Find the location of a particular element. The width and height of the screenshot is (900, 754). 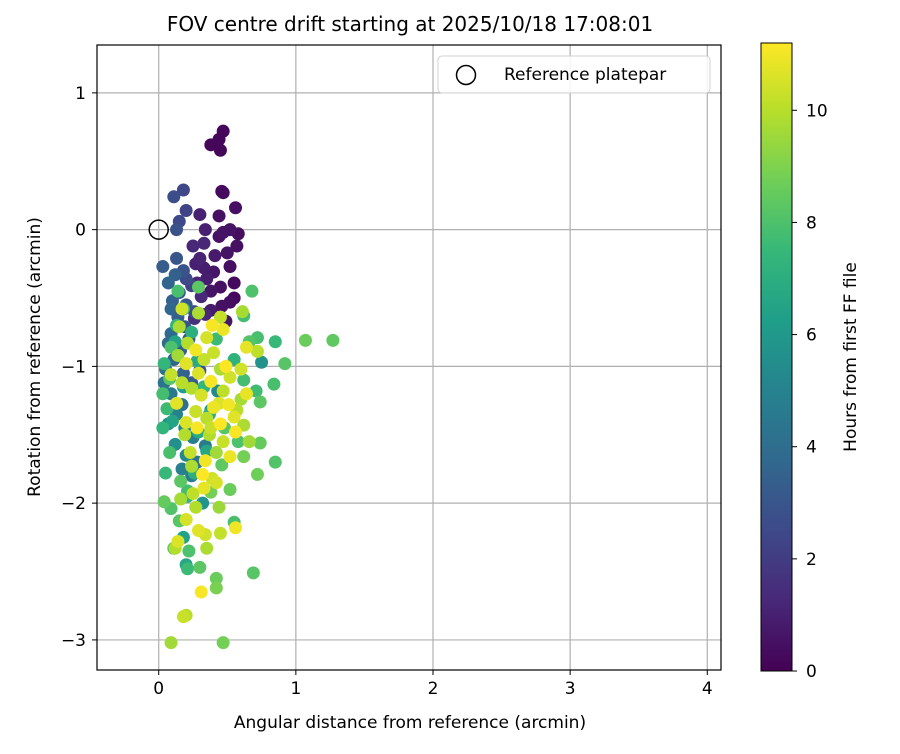

colorbar-tick-label: 4 is located at coordinates (811, 448).